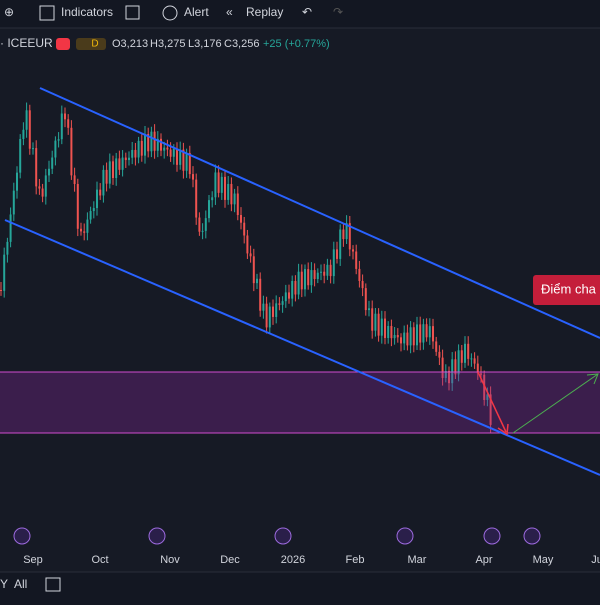 This screenshot has height=605, width=600. What do you see at coordinates (592, 379) in the screenshot?
I see `arrowhead-up` at bounding box center [592, 379].